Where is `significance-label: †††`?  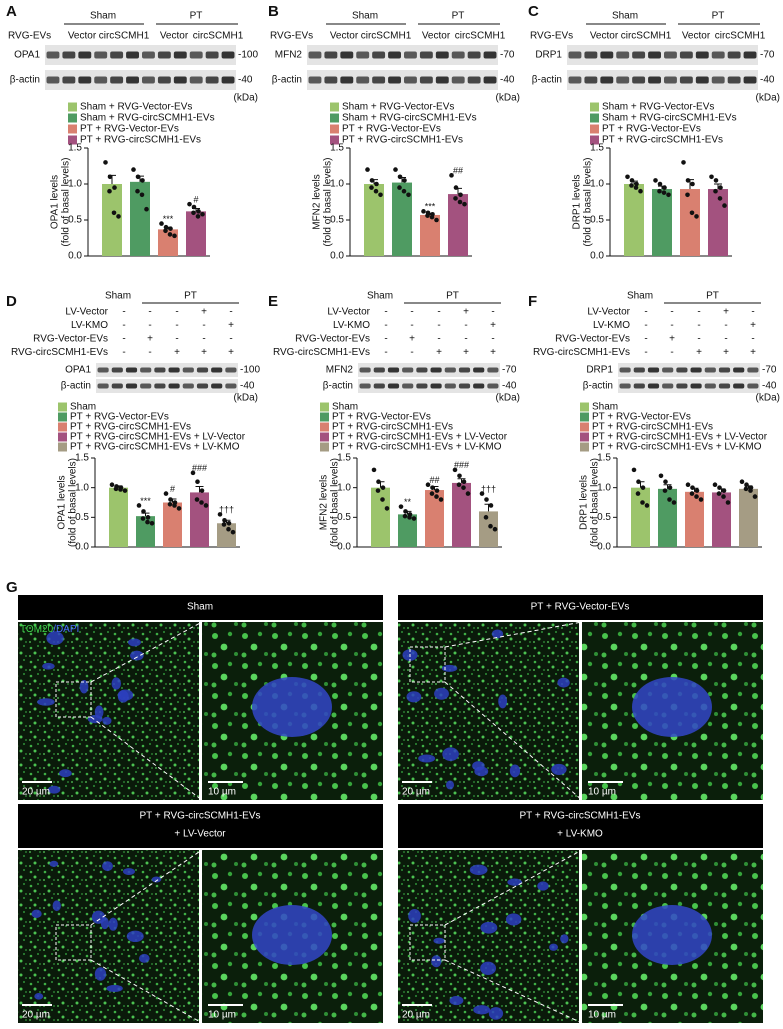 significance-label: ††† is located at coordinates (488, 489).